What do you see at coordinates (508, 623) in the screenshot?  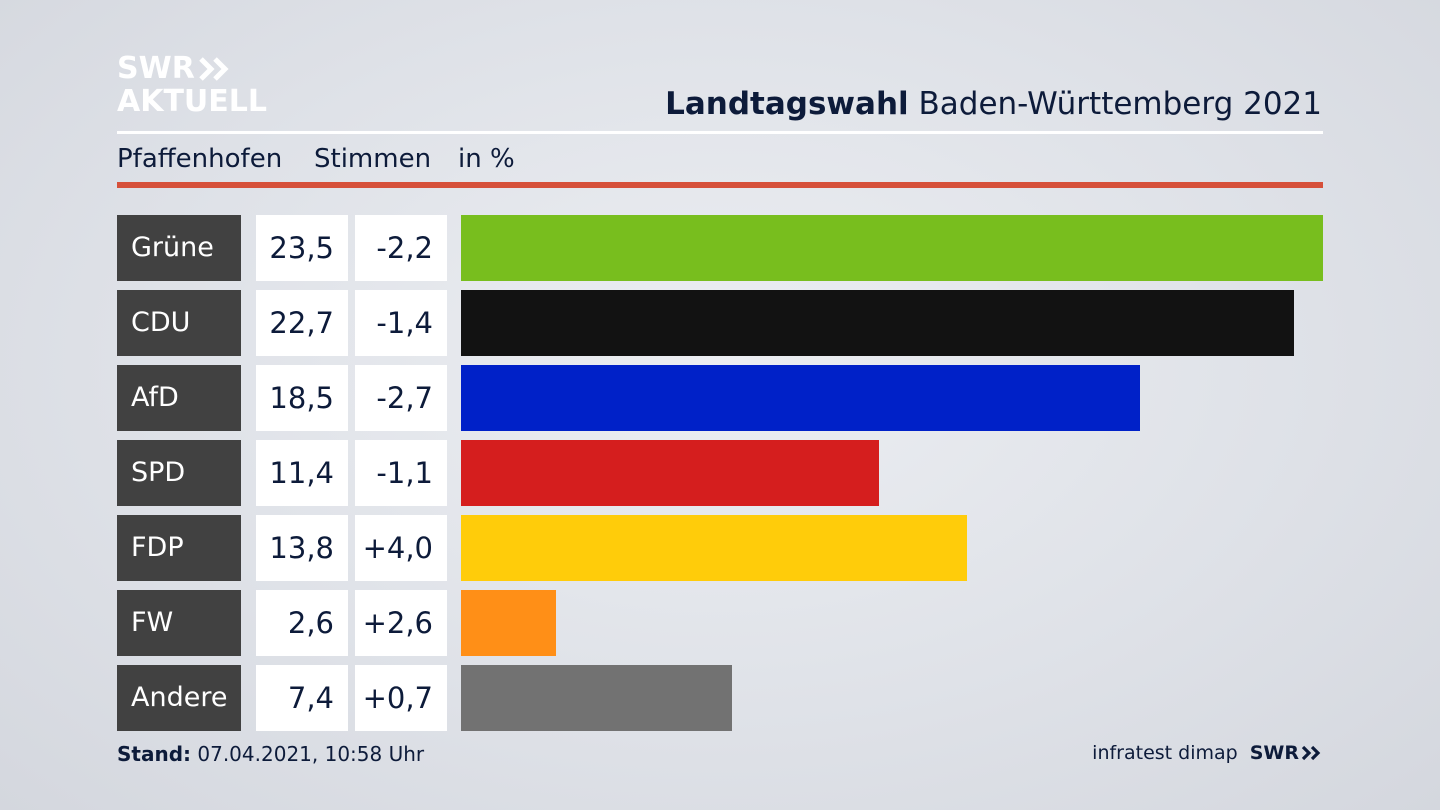 I see `bar-fw` at bounding box center [508, 623].